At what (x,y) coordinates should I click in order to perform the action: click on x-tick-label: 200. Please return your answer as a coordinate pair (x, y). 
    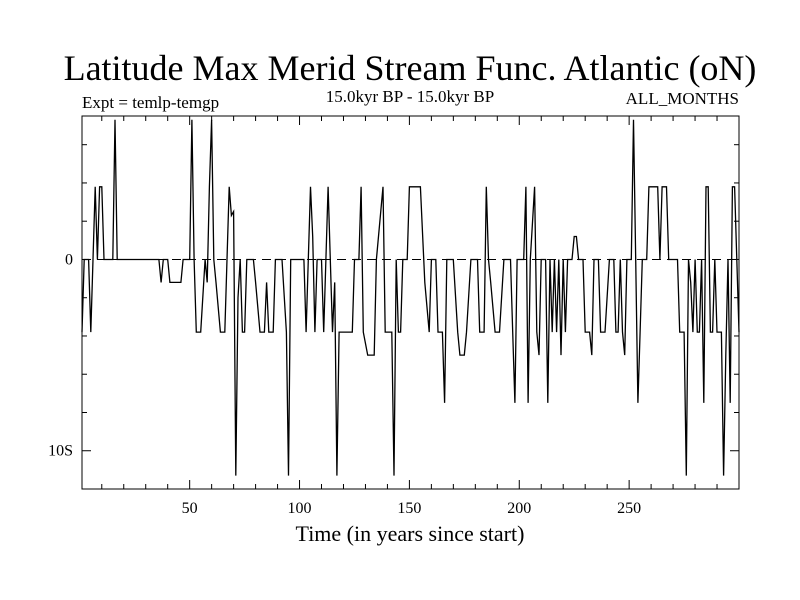
    Looking at the image, I should click on (519, 508).